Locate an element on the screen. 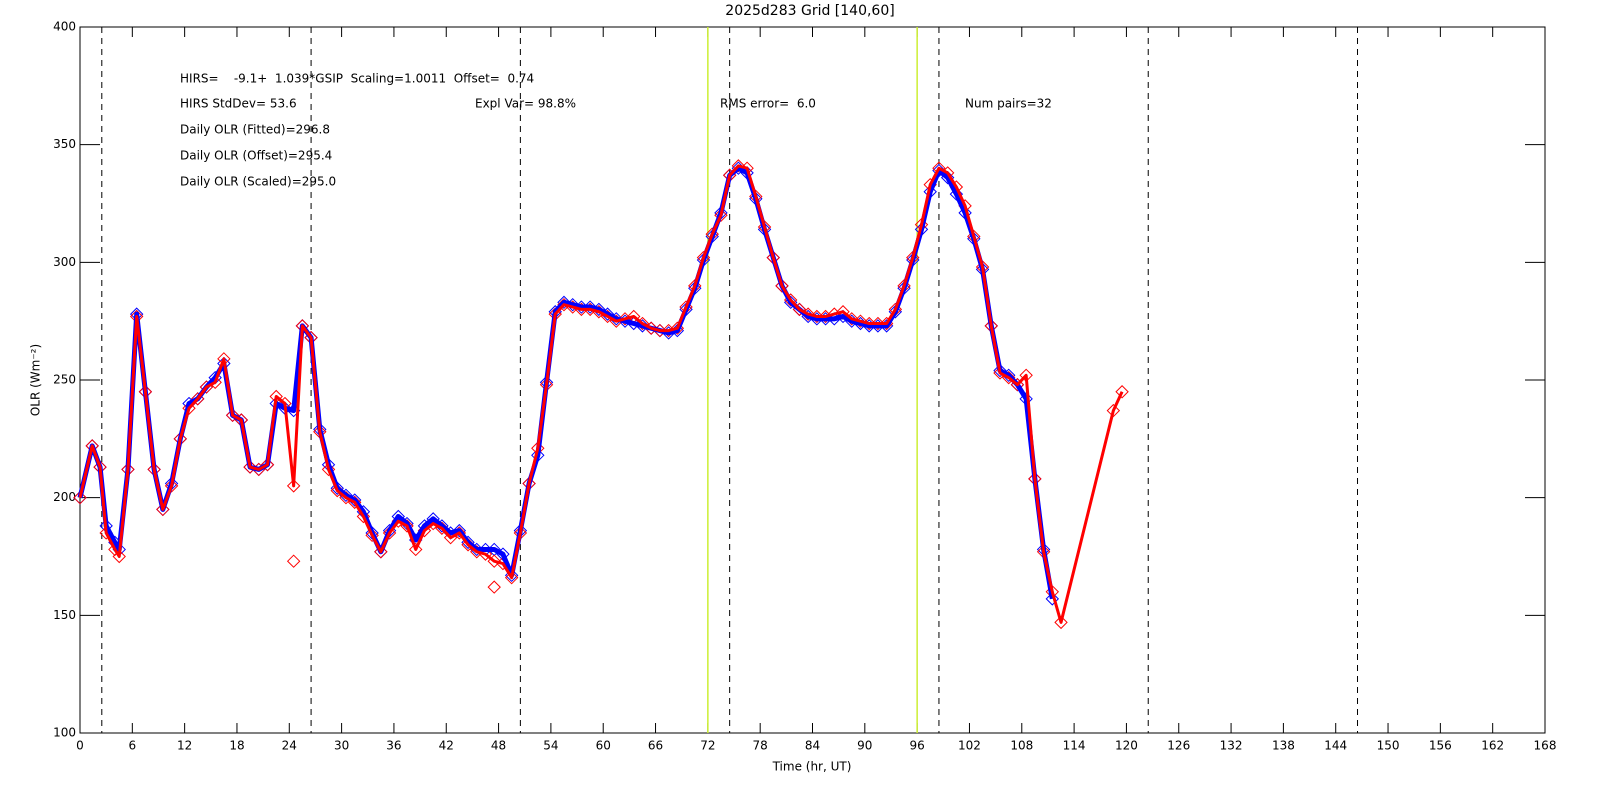  x-tick-label: 12 is located at coordinates (184, 746).